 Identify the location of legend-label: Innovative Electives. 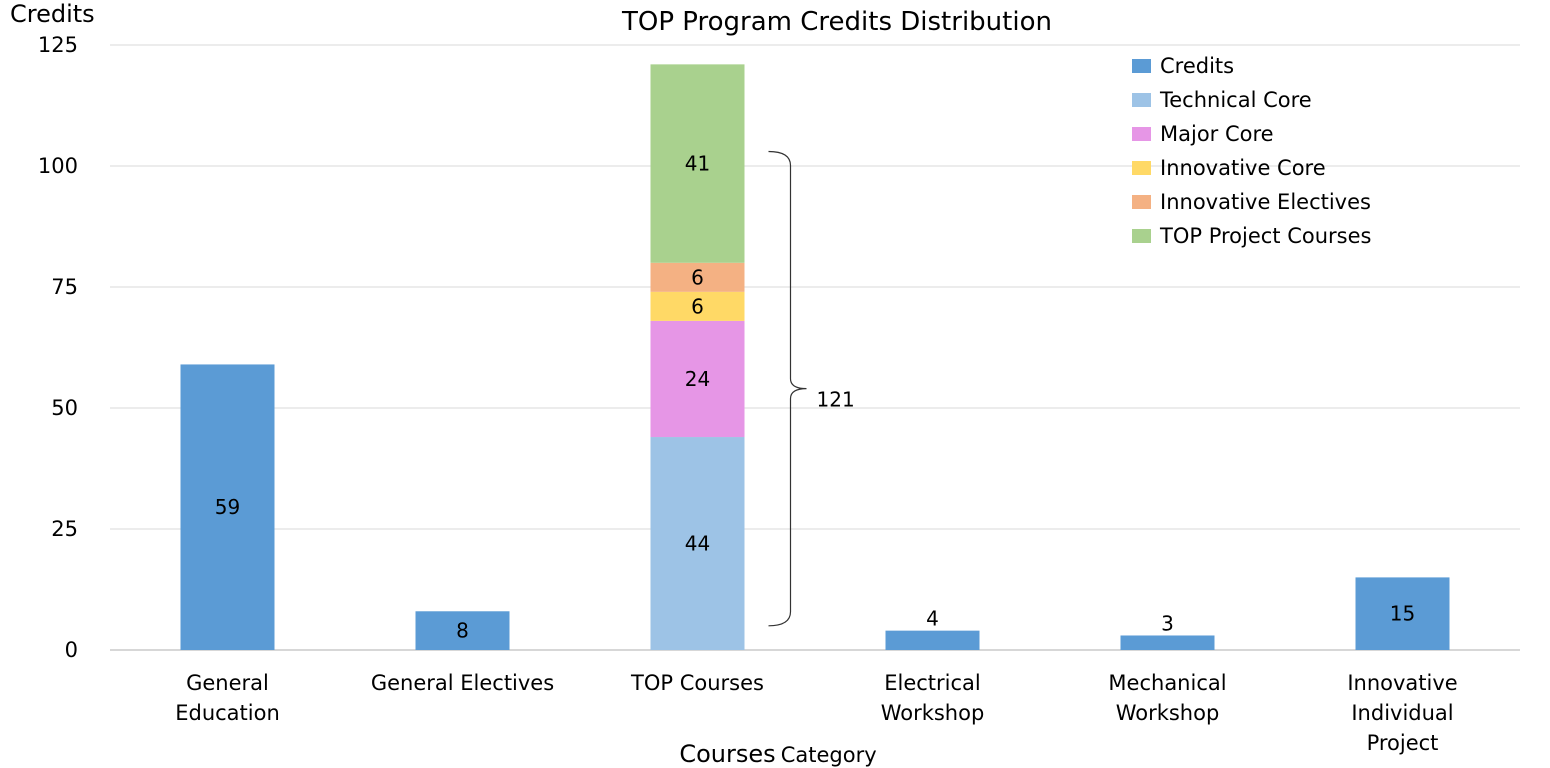
(1265, 202).